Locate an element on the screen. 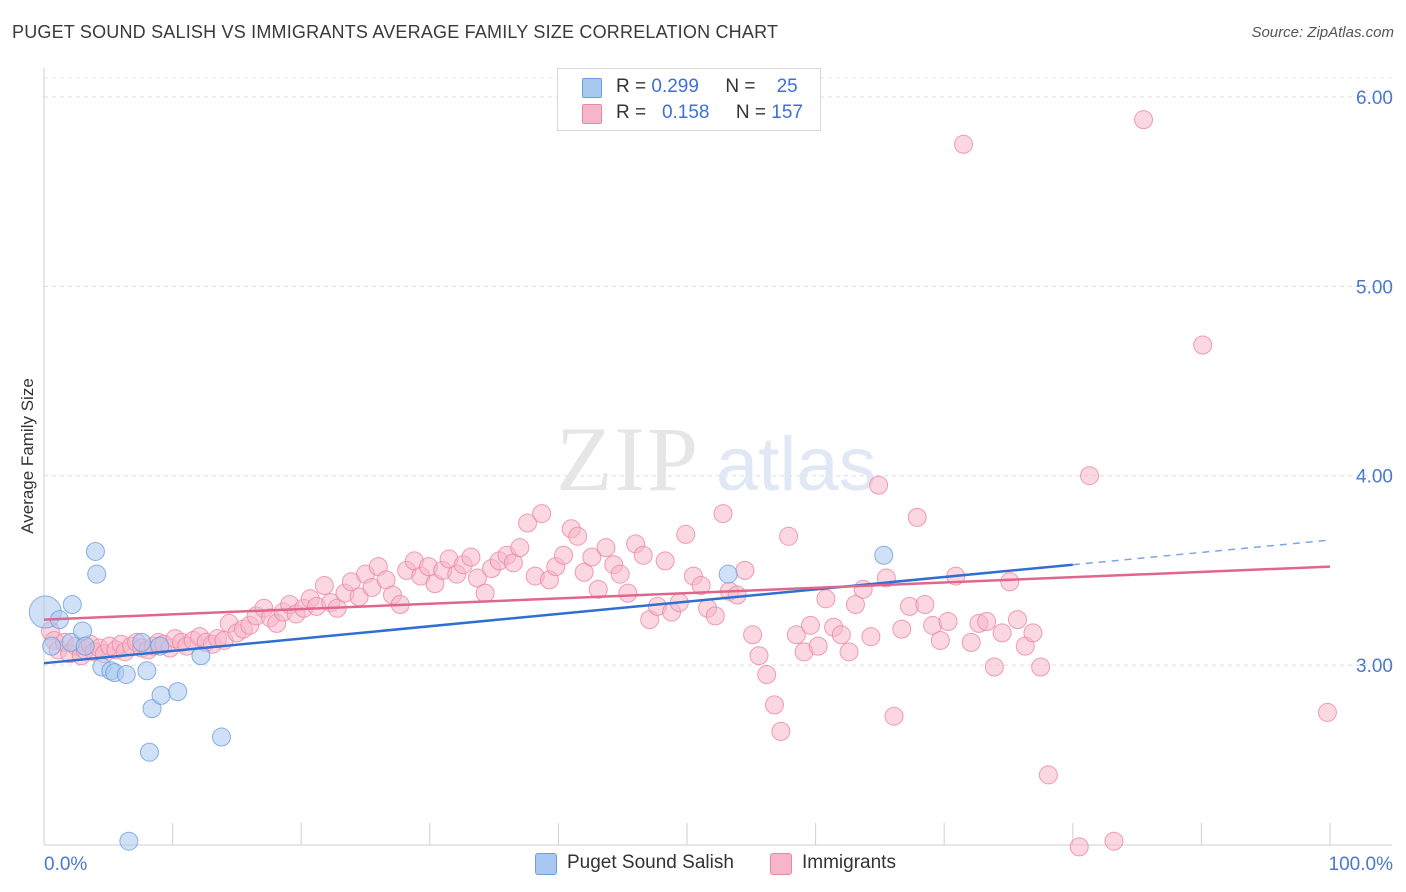 This screenshot has width=1406, height=892. x-tick-labels: 0.0% 100.0% is located at coordinates (718, 864).